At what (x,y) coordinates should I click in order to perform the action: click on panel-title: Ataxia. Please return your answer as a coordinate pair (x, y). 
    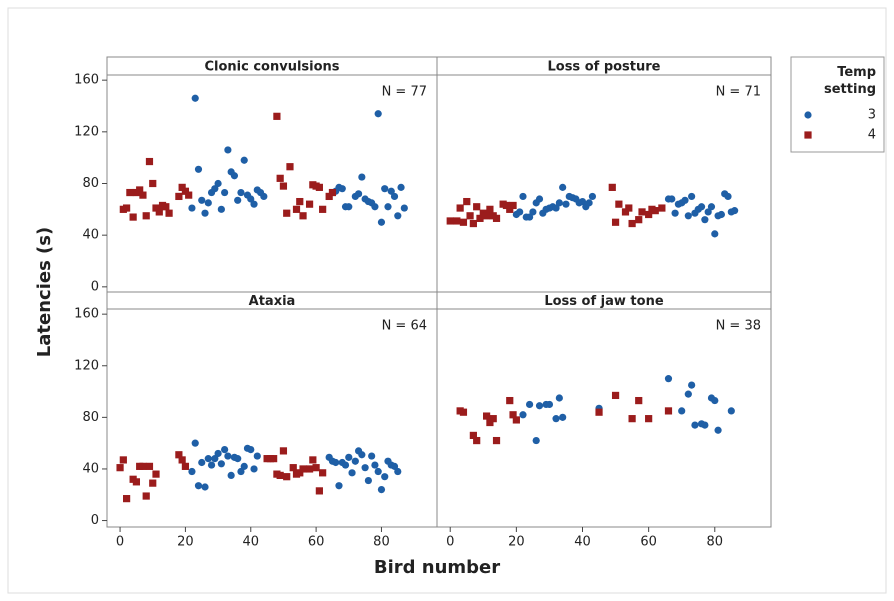
    Looking at the image, I should click on (272, 301).